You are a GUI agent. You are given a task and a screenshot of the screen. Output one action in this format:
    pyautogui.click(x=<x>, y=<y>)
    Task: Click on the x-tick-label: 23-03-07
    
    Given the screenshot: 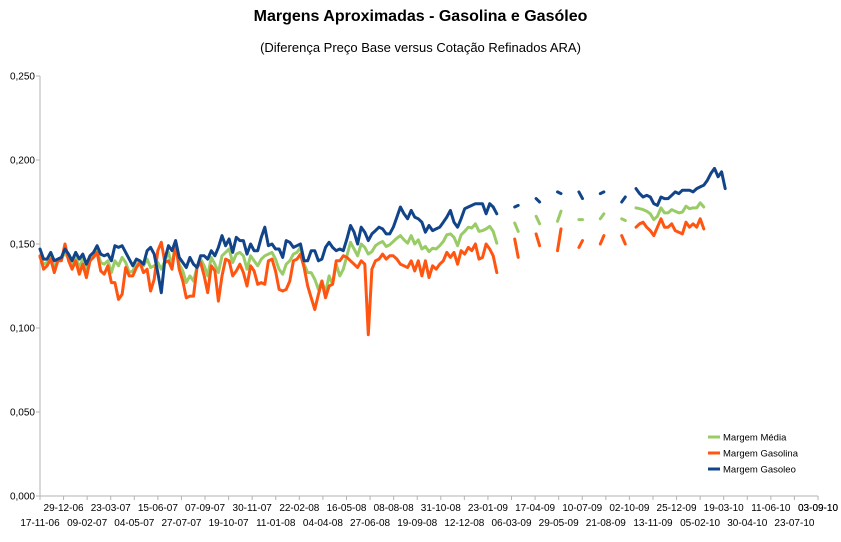 What is the action you would take?
    pyautogui.click(x=111, y=508)
    